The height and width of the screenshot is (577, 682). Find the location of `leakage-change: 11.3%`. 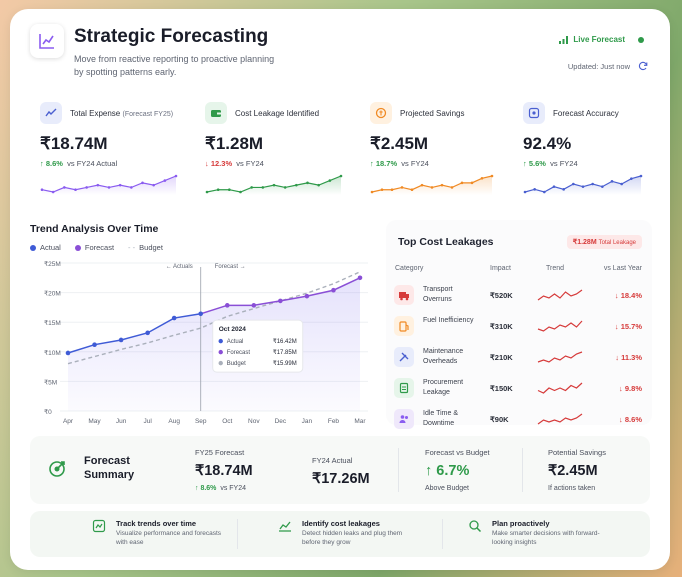

leakage-change: 11.3% is located at coordinates (631, 357).